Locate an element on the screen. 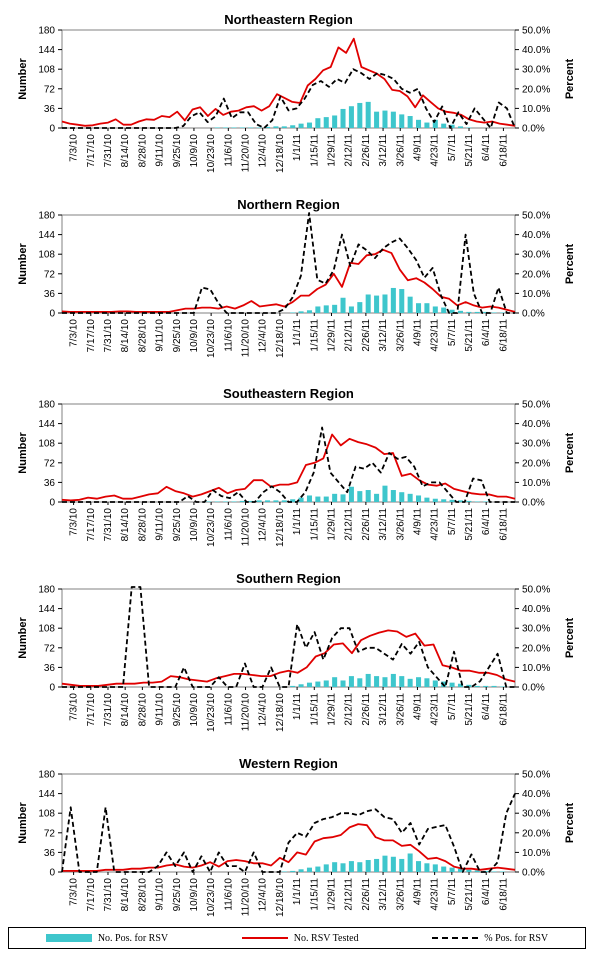  chart-title: Western Region is located at coordinates (288, 763).